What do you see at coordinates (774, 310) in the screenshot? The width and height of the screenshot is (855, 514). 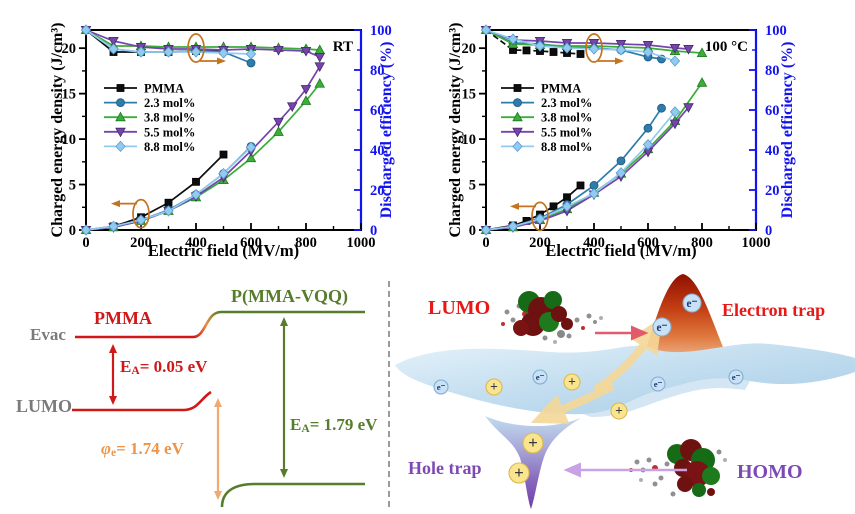 I see `electron-trap-label: Electron trap` at bounding box center [774, 310].